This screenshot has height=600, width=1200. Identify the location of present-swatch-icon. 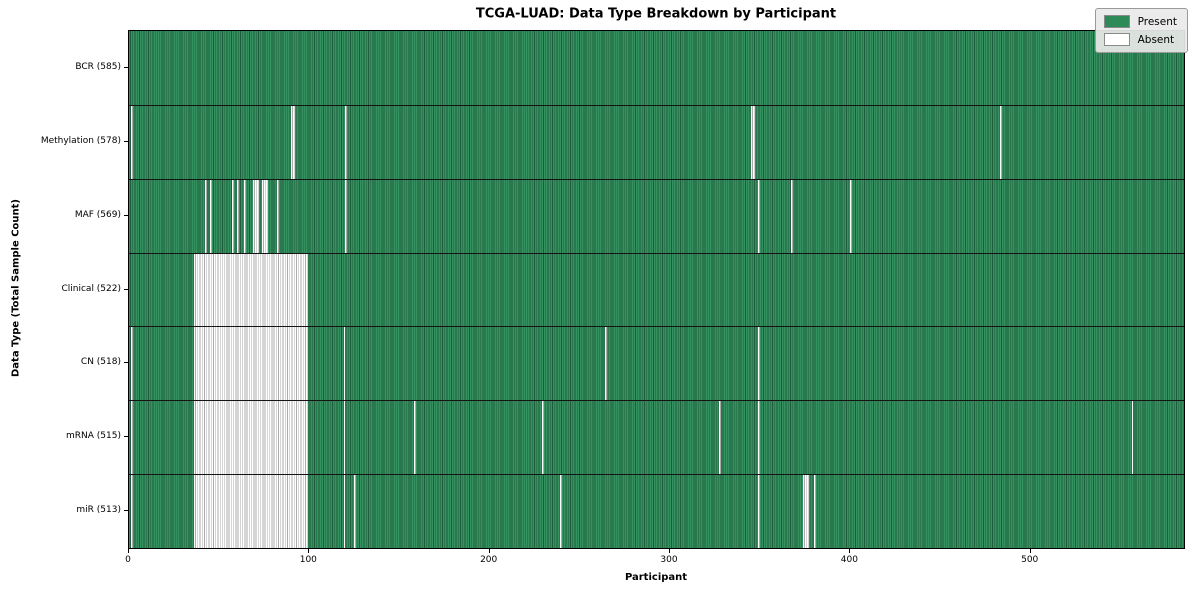
(1116, 21).